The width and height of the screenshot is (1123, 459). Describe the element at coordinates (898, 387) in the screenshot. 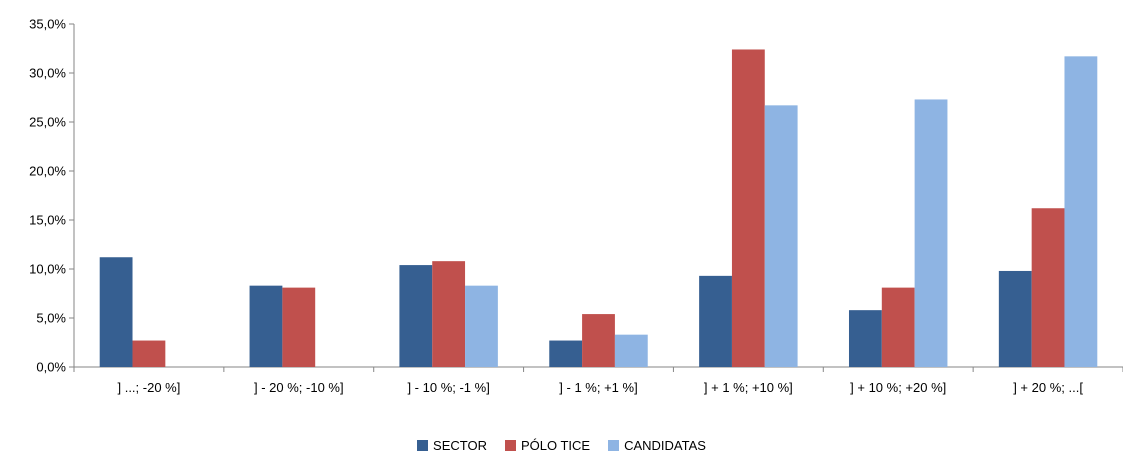

I see `x-tick-label: ] + 10 %; +20 %]` at that location.